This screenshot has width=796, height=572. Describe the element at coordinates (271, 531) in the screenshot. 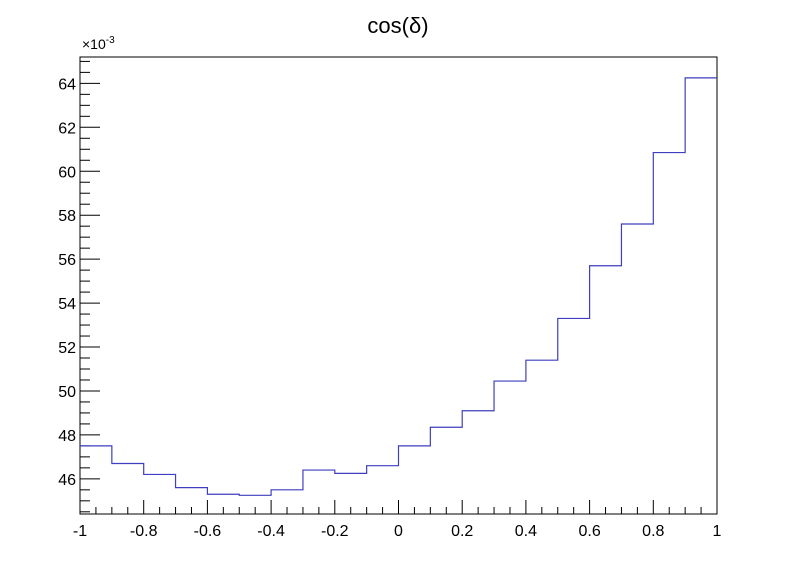

I see `x-tick-label: -0.4` at that location.